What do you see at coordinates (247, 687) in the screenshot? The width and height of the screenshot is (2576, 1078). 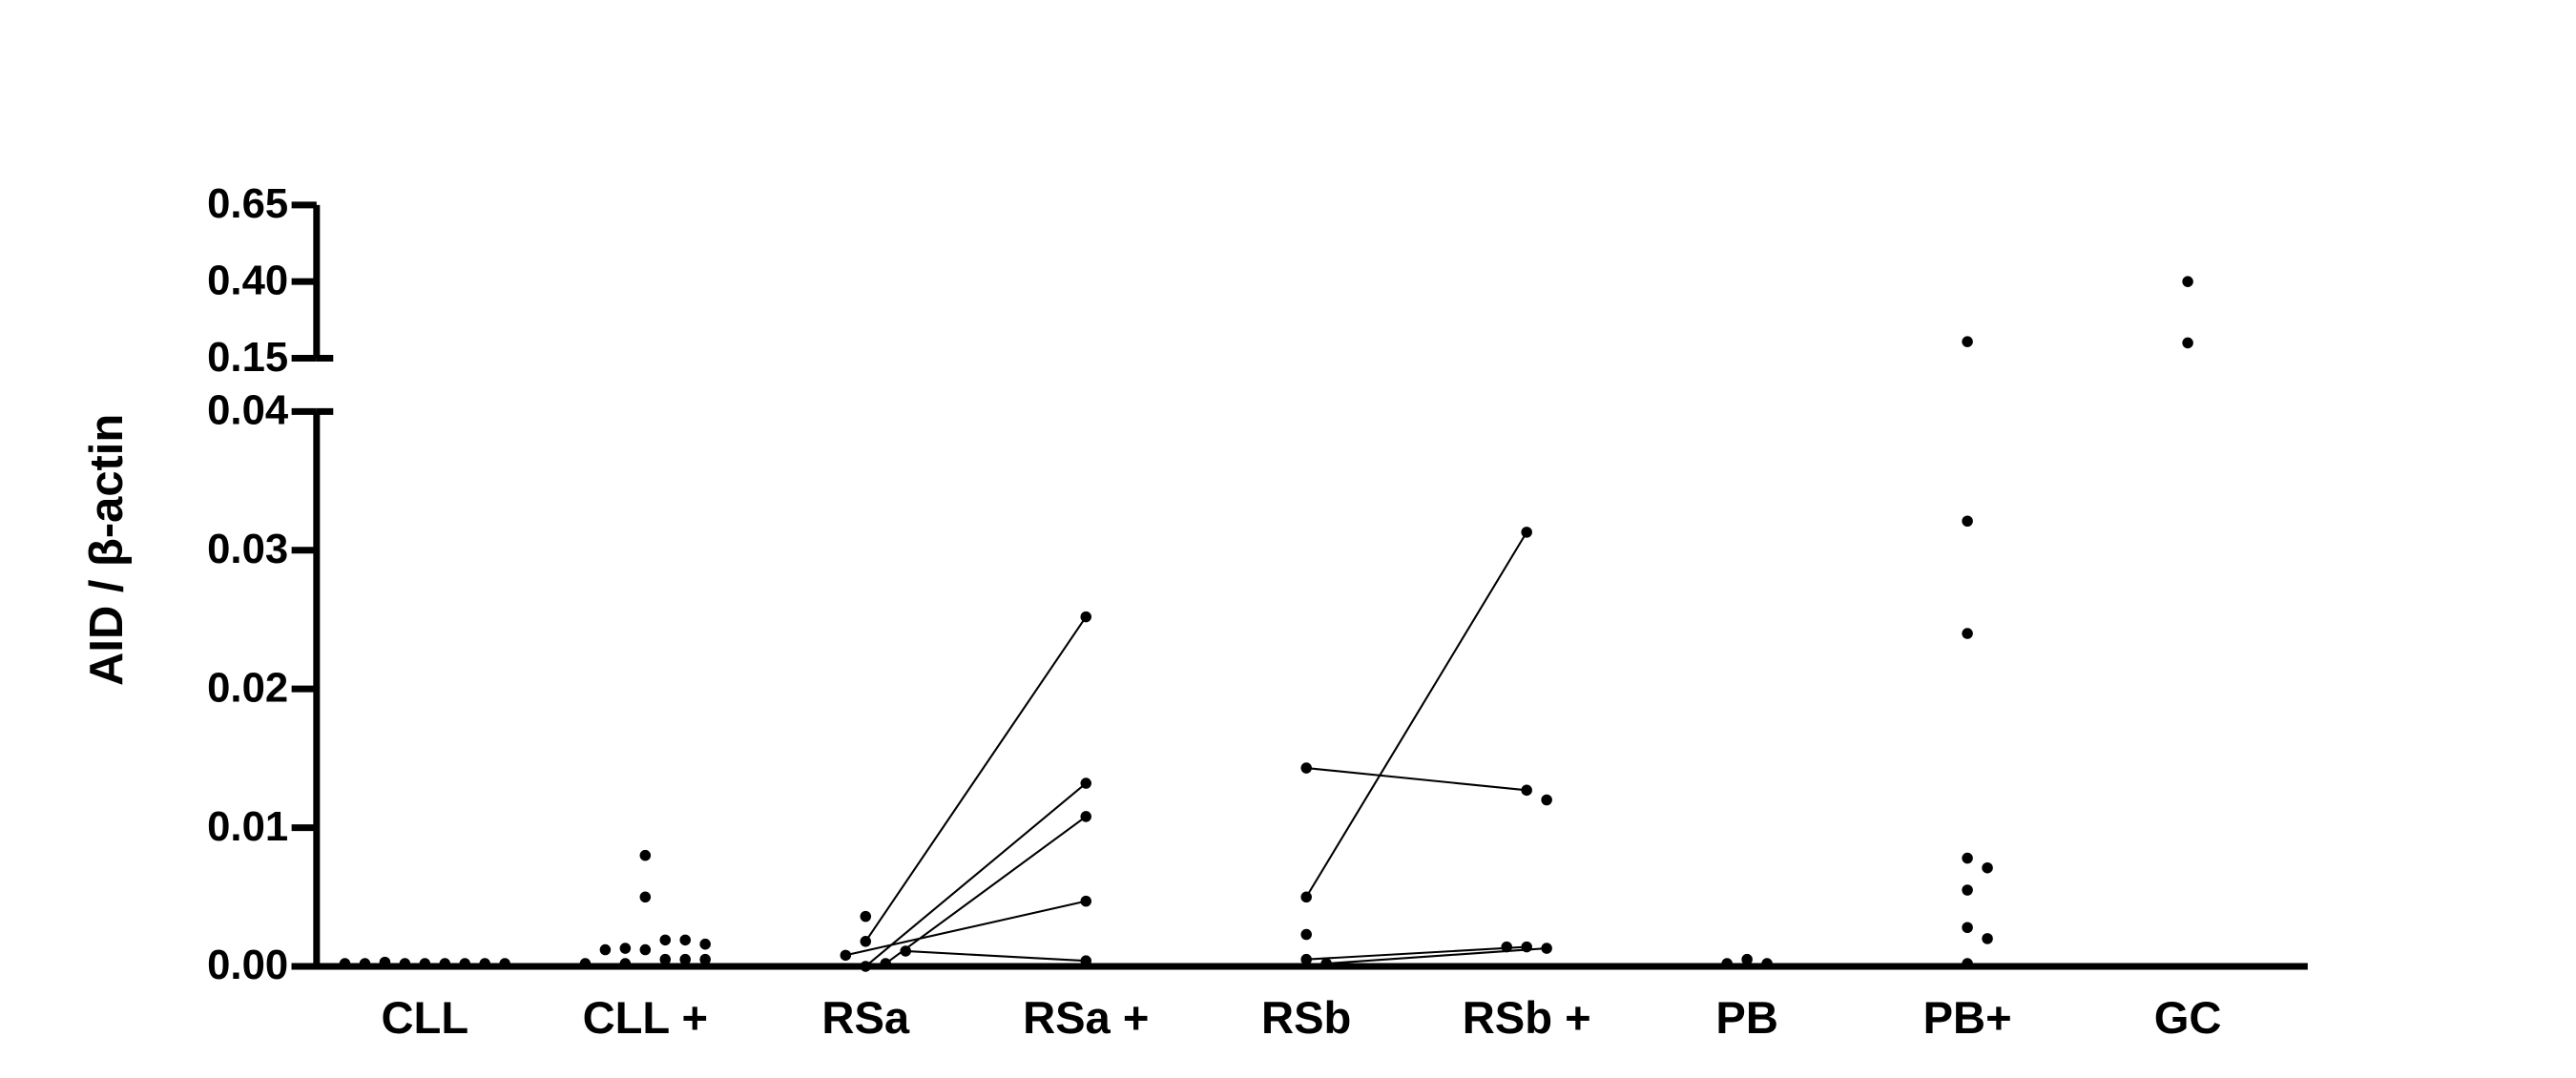 I see `y-tick-label: 0.02` at bounding box center [247, 687].